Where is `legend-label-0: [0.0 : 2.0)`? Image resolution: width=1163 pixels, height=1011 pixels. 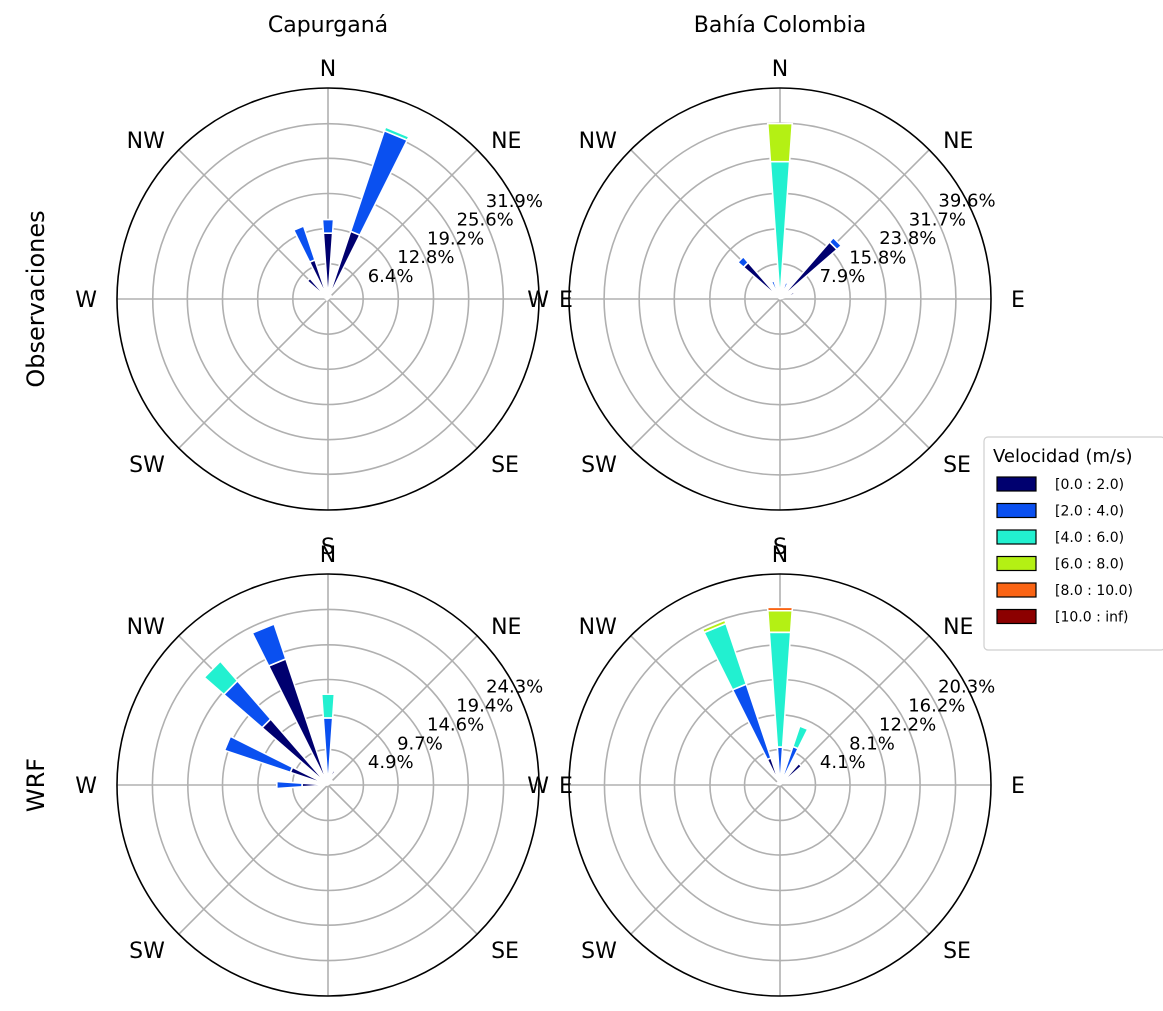
legend-label-0: [0.0 : 2.0) is located at coordinates (1089, 485).